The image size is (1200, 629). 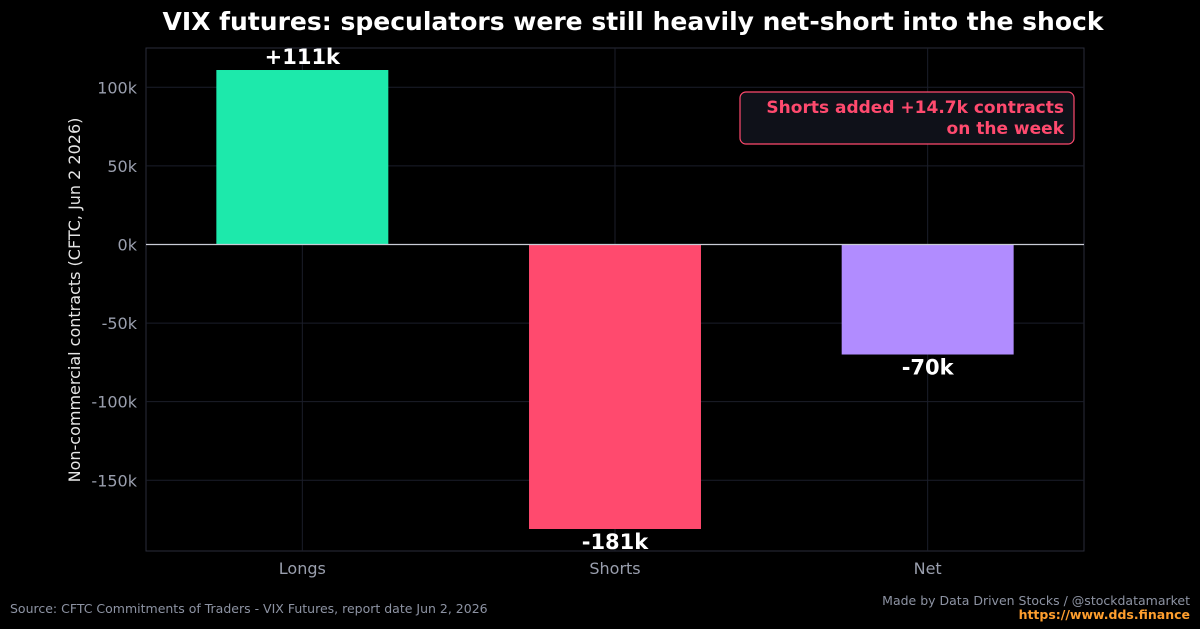 What do you see at coordinates (302, 157) in the screenshot?
I see `bar-longs` at bounding box center [302, 157].